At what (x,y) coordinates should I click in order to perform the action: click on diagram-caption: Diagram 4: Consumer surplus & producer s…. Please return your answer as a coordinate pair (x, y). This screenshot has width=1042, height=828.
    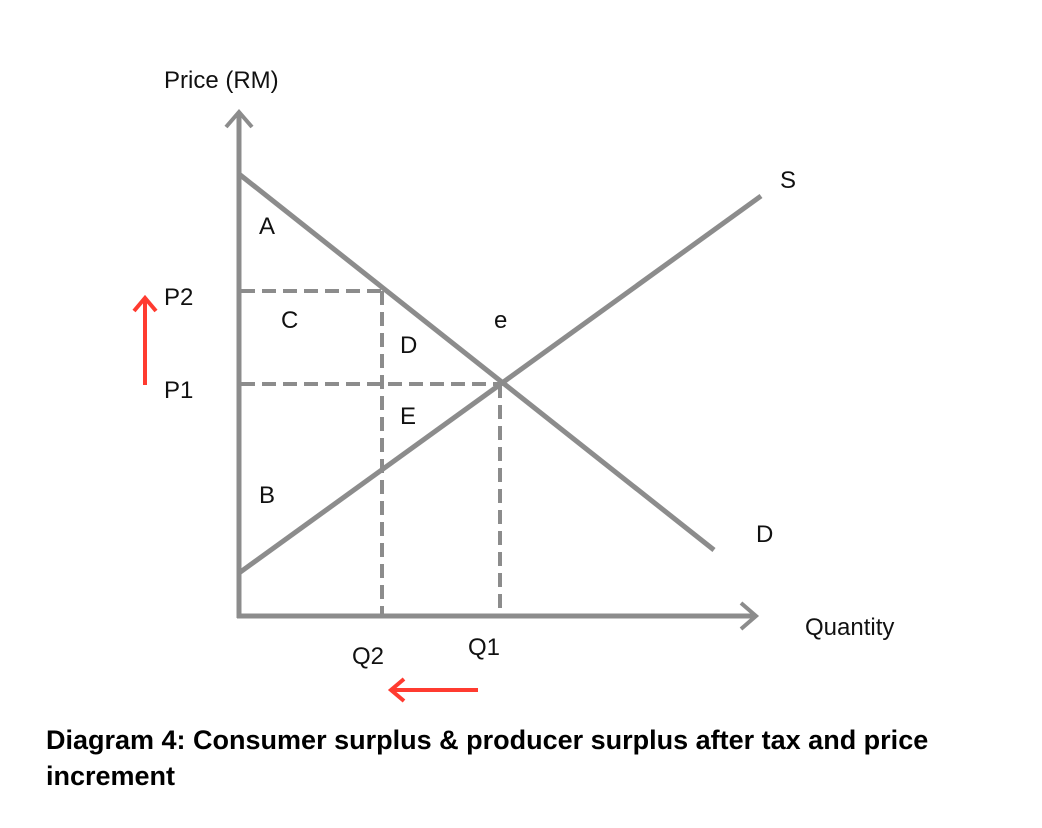
    Looking at the image, I should click on (487, 758).